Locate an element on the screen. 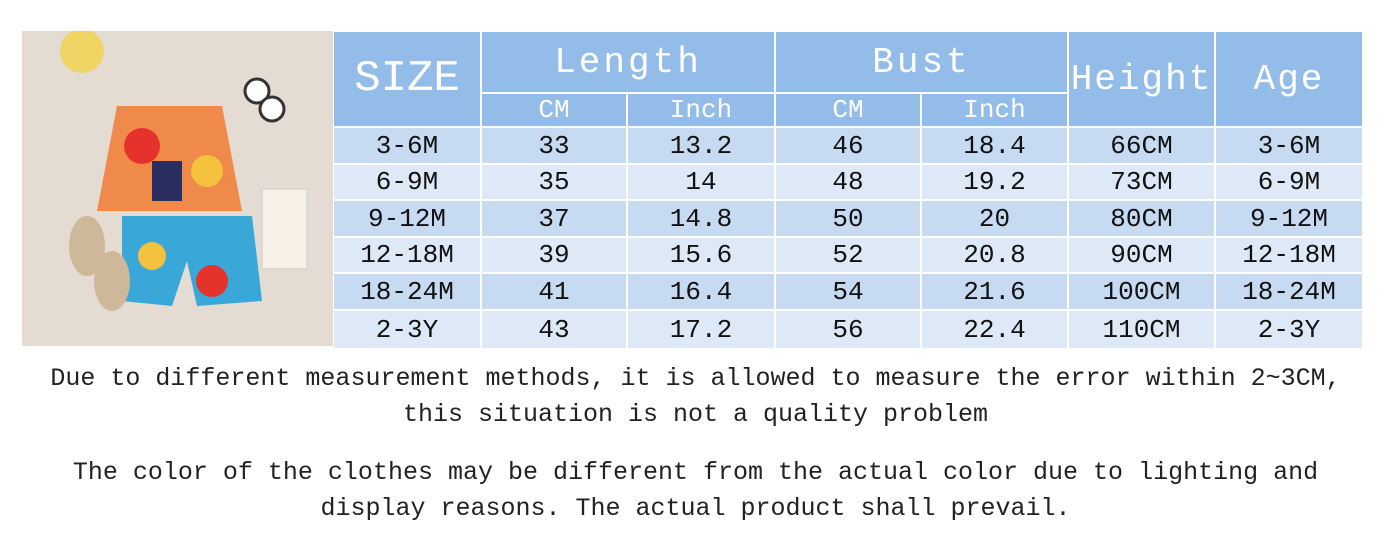 The image size is (1391, 550). table-cell: 66CM is located at coordinates (1141, 145).